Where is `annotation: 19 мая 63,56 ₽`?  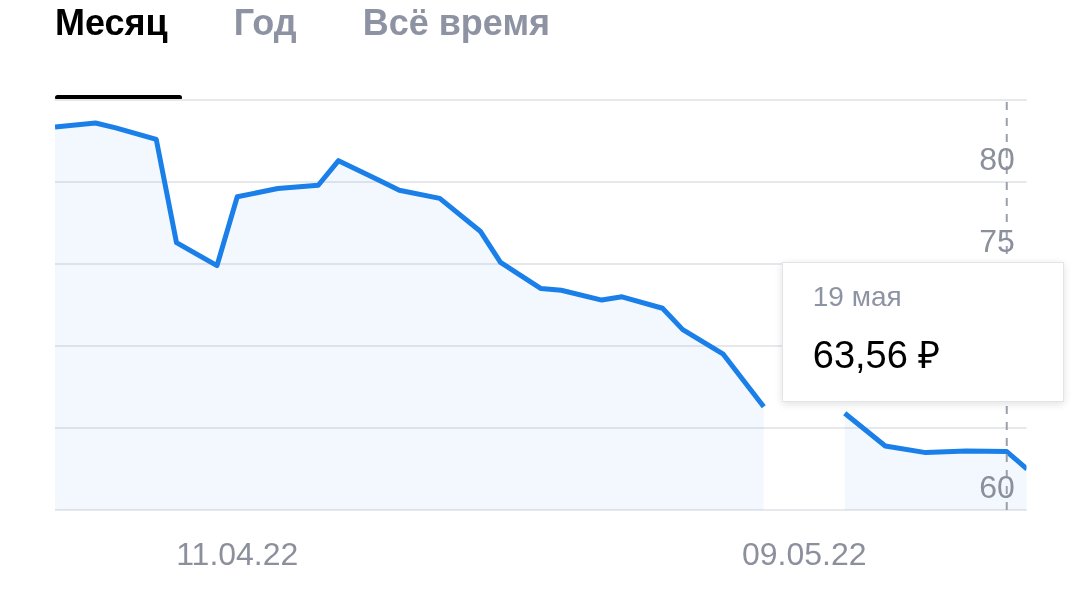
annotation: 19 мая 63,56 ₽ is located at coordinates (877, 329).